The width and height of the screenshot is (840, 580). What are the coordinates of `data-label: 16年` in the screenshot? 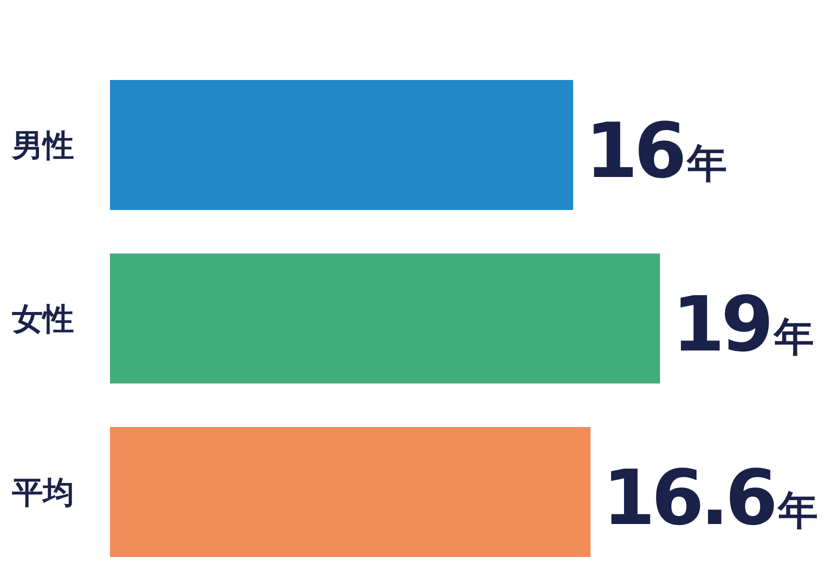 It's located at (656, 150).